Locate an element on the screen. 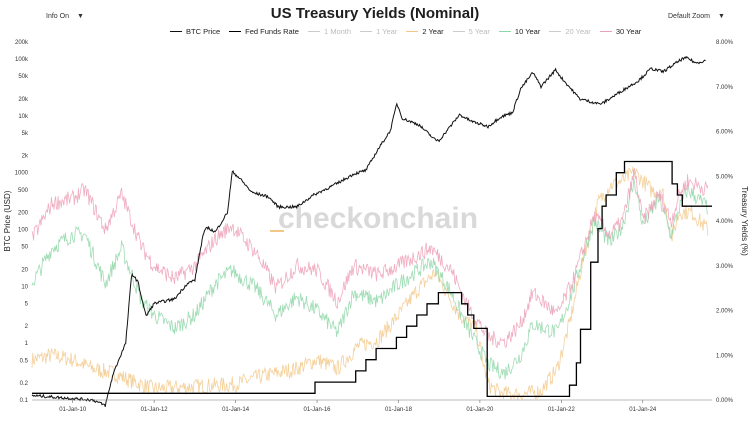  y-left-tick-label: 10k is located at coordinates (23, 117).